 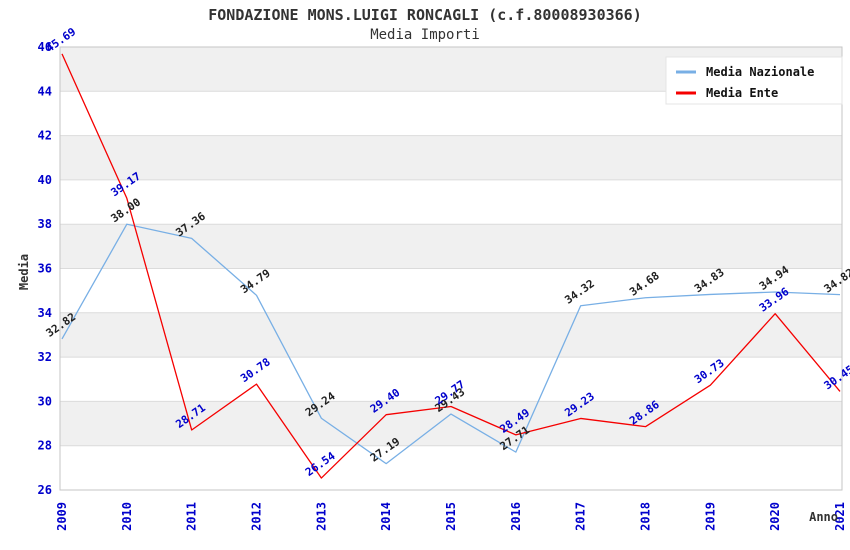 I want to click on legend-box, so click(x=754, y=80).